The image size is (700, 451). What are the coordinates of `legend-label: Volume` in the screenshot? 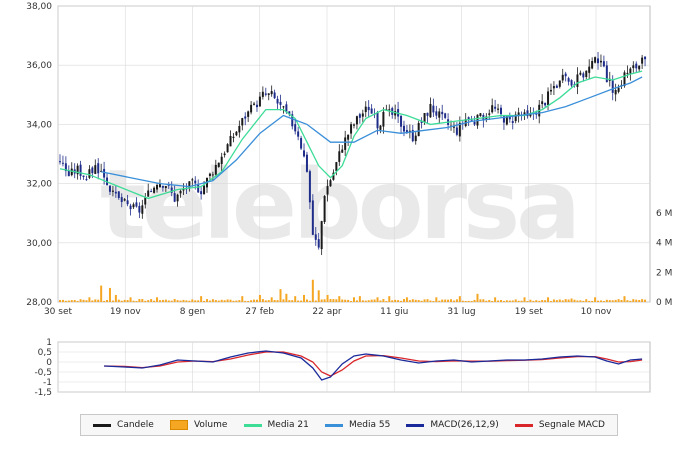 It's located at (210, 425).